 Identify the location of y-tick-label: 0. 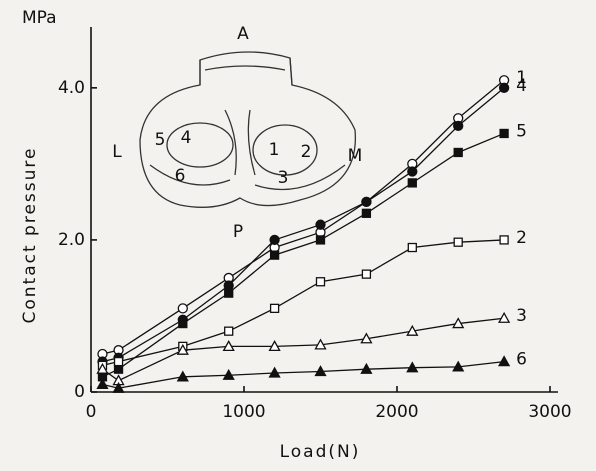
(79, 392).